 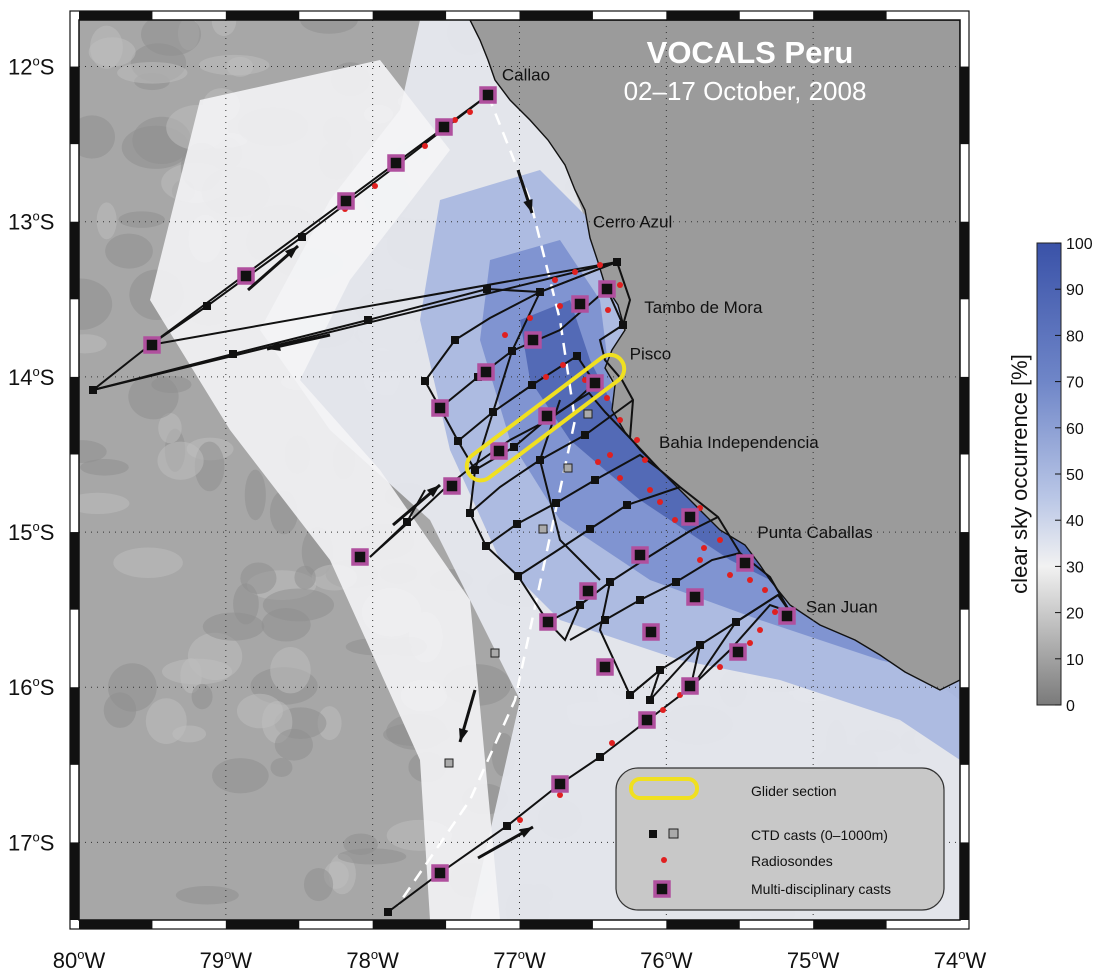 I want to click on legend-ctd-label: CTD casts (0–1000m), so click(x=819, y=835).